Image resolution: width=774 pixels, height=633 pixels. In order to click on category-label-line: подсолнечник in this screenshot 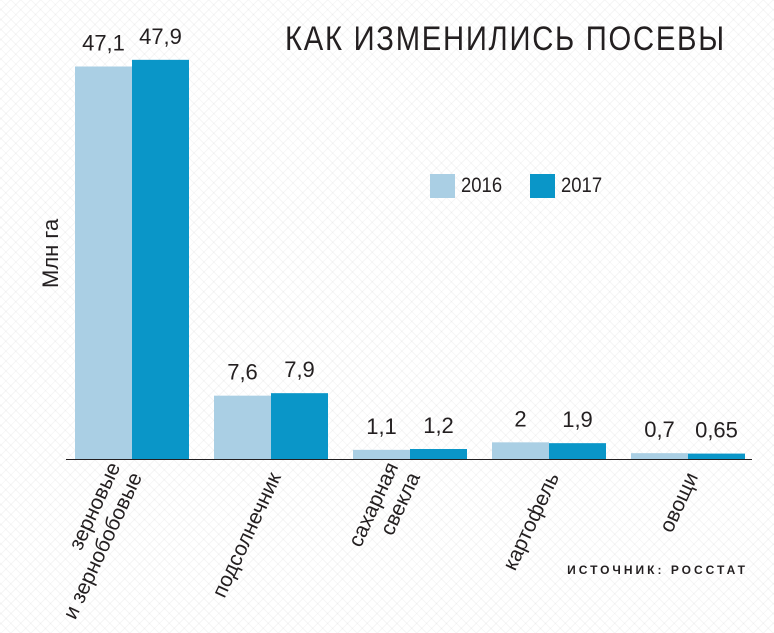, I will do `click(247, 534)`.